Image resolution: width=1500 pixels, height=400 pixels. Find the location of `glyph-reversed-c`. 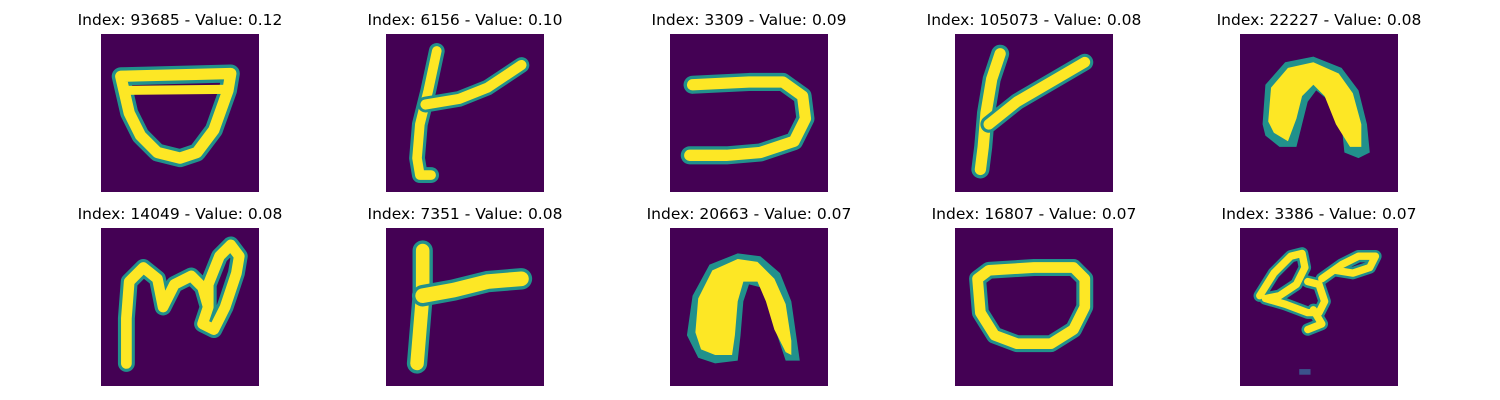

glyph-reversed-c is located at coordinates (749, 113).